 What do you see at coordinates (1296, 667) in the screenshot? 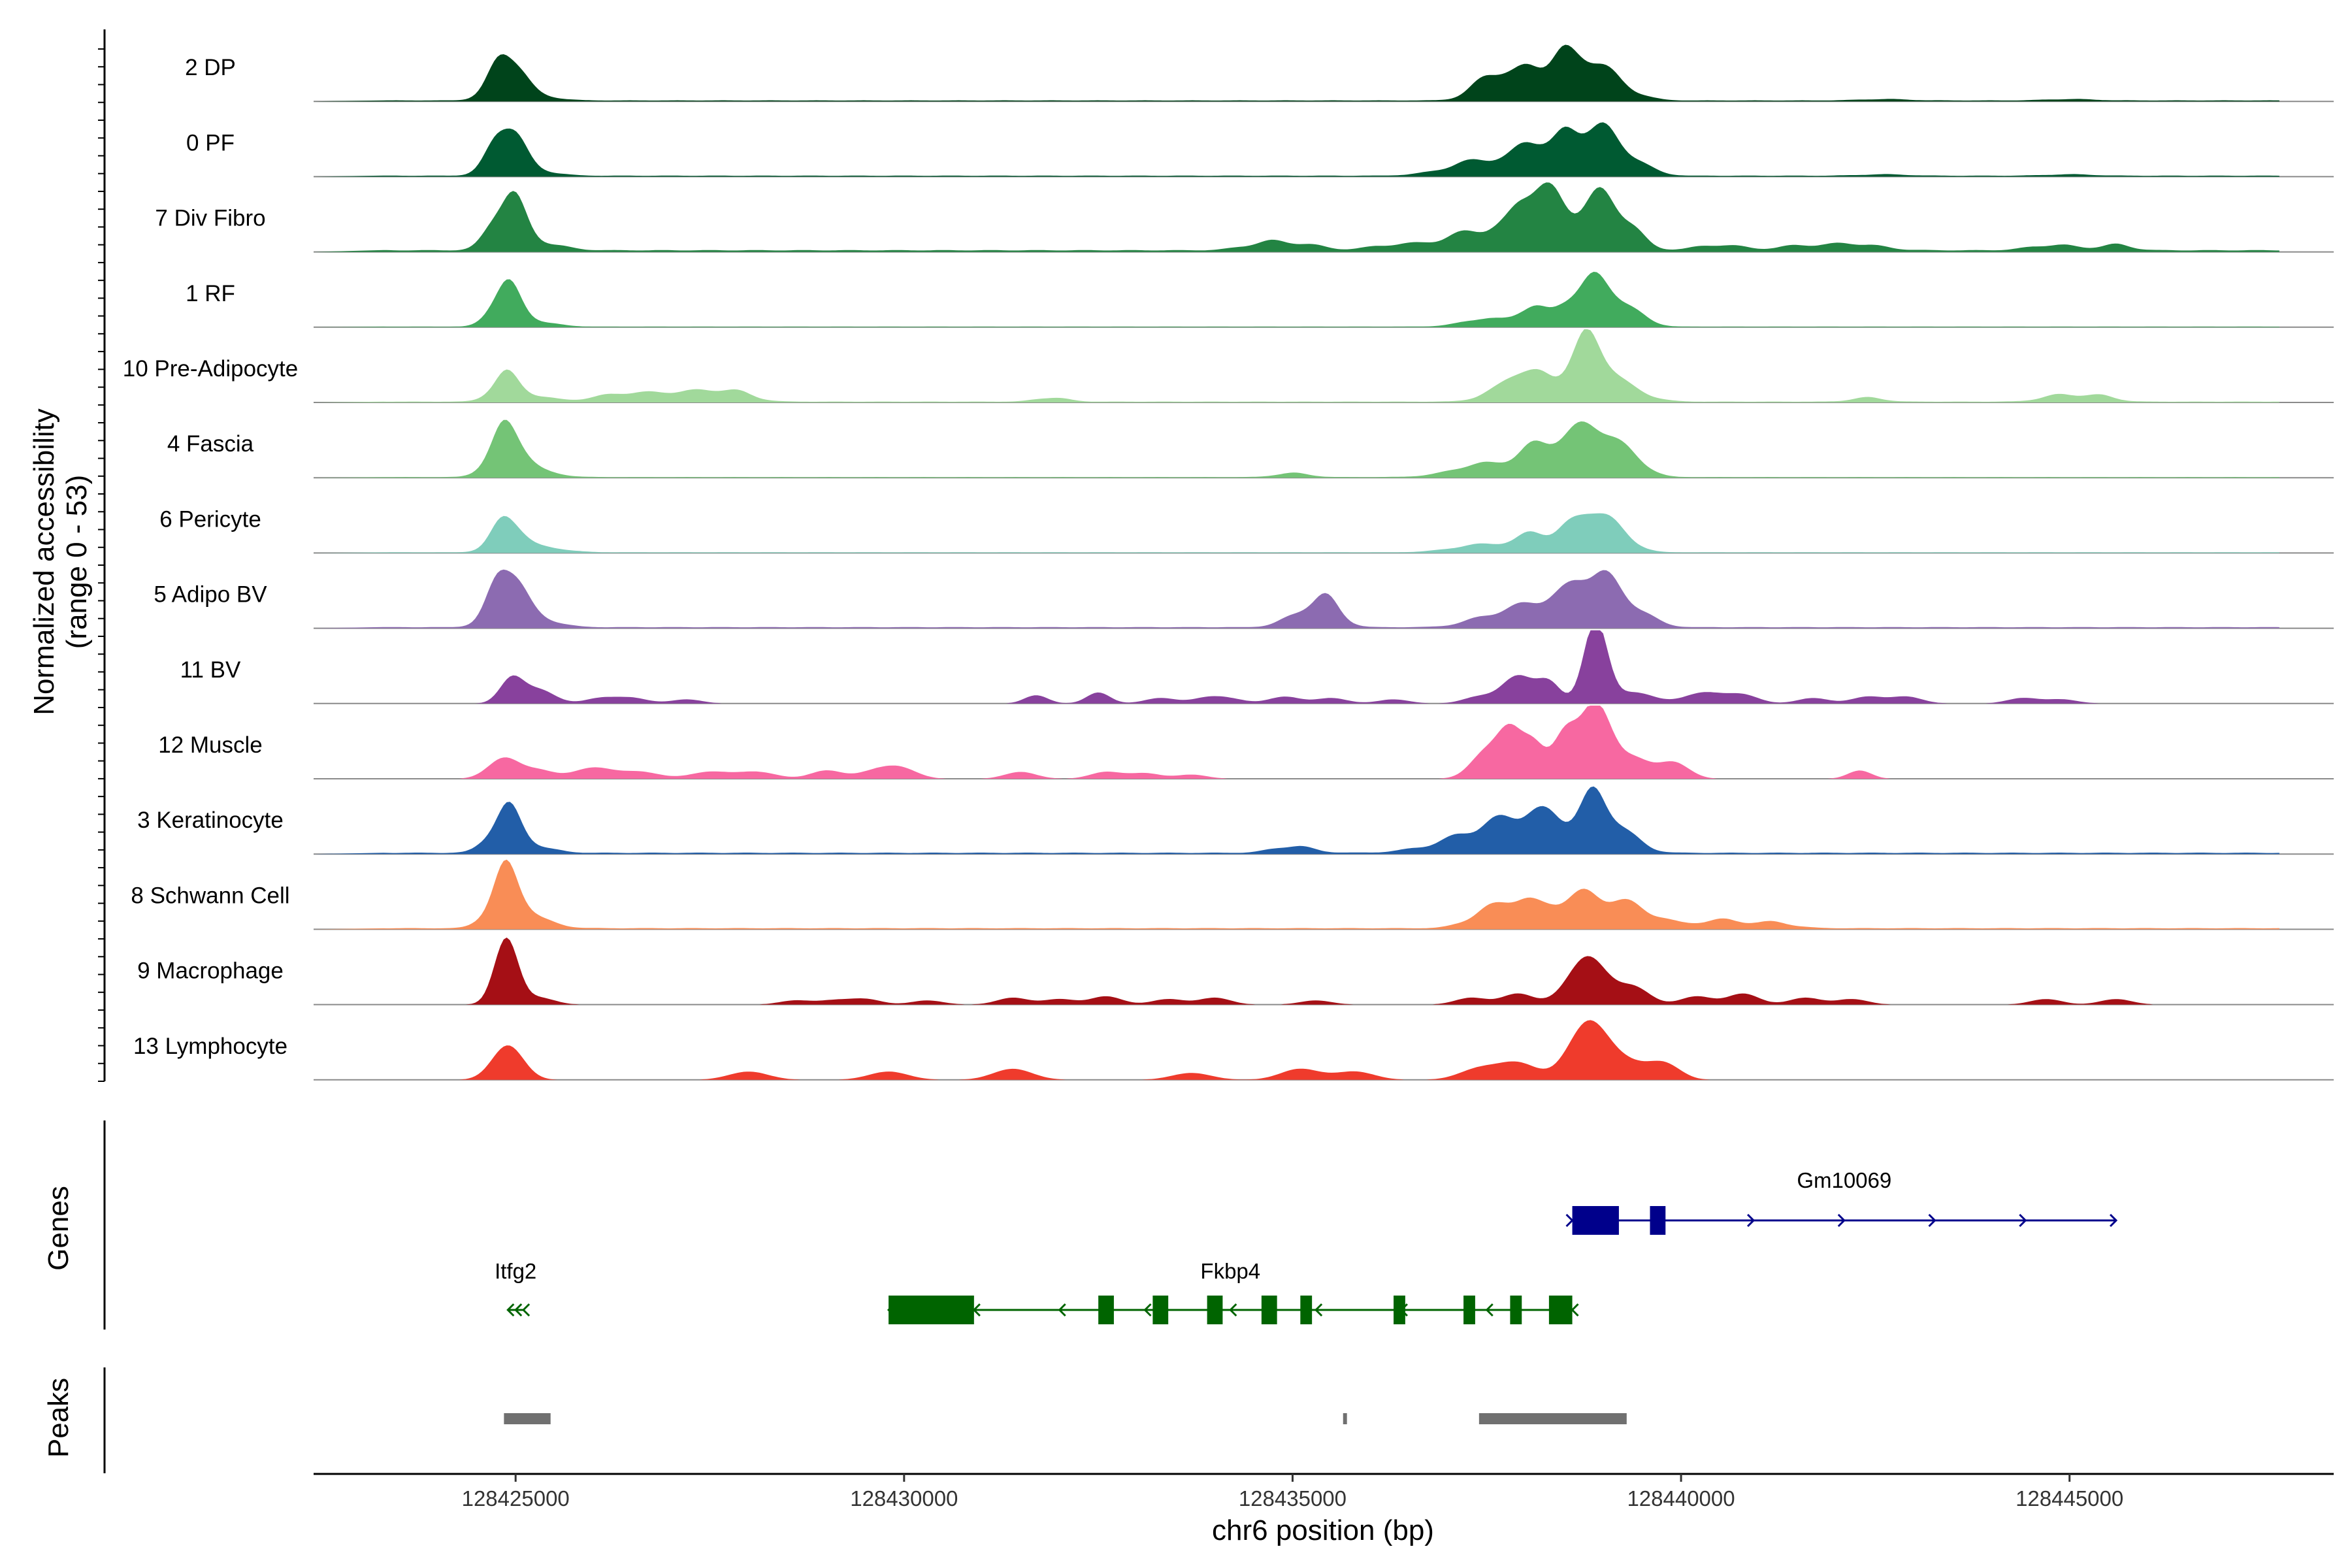
I see `coverage-area-11-bv` at bounding box center [1296, 667].